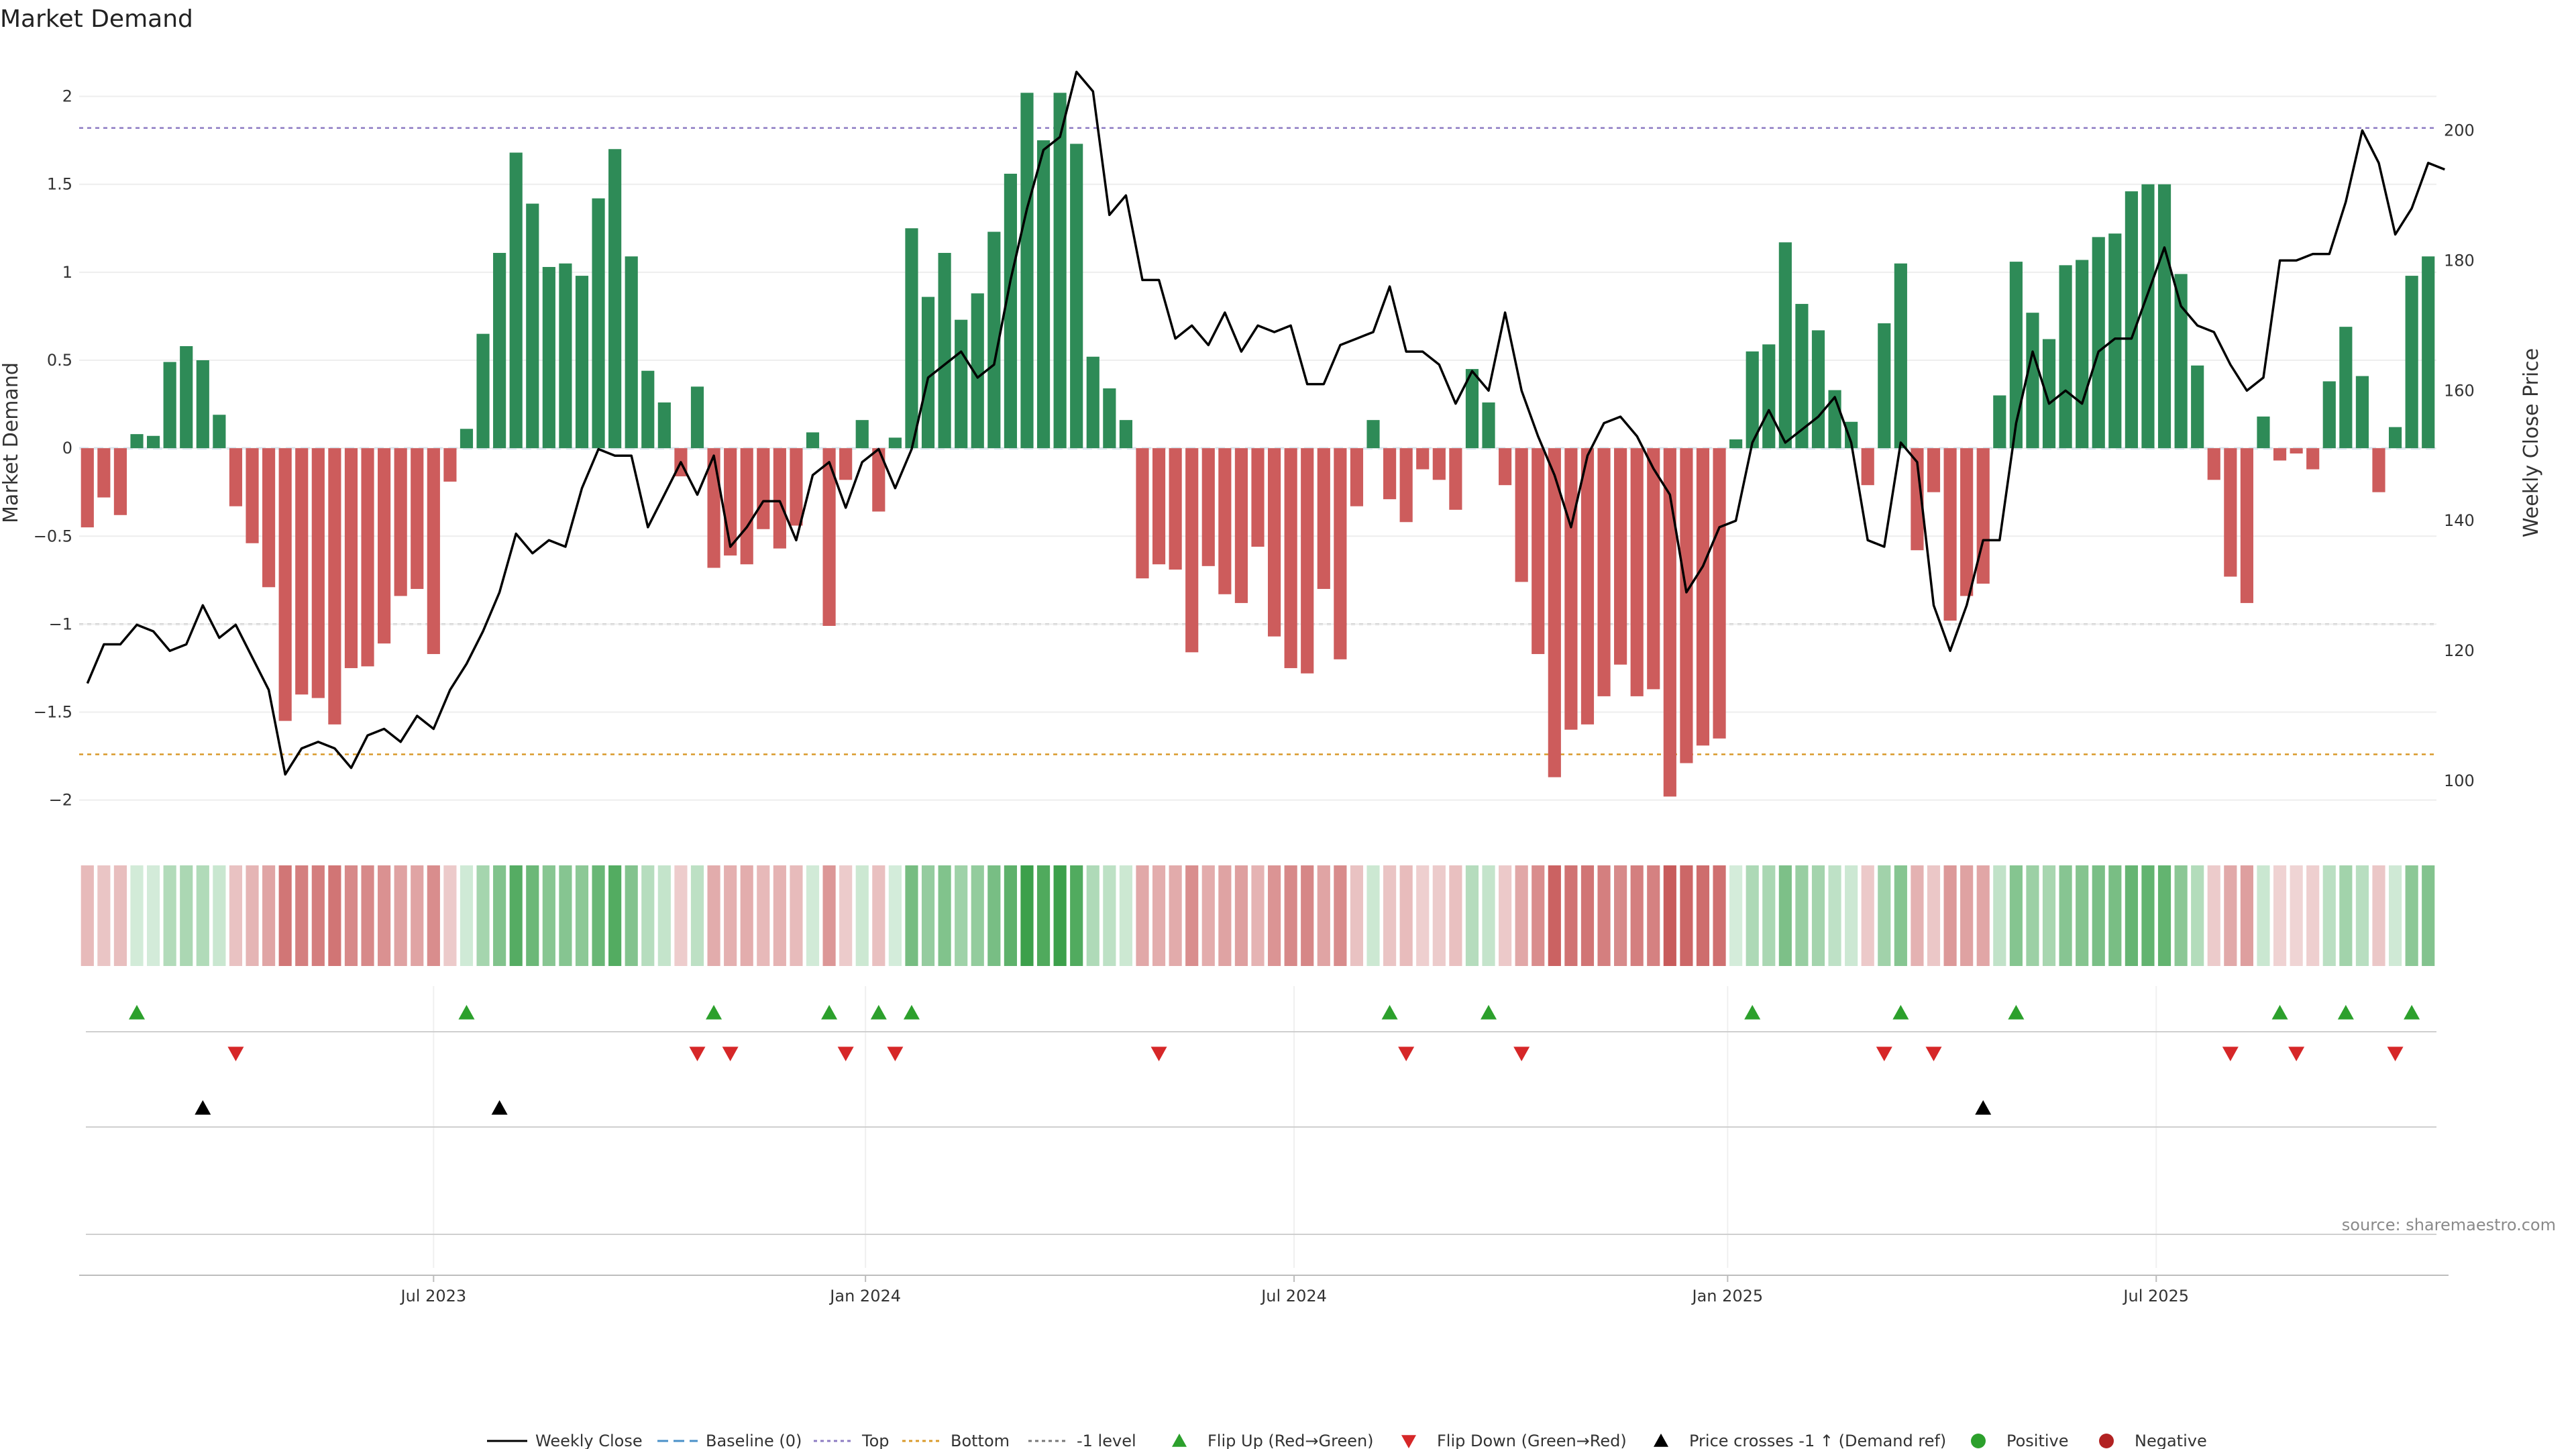 This screenshot has height=1449, width=2576. Describe the element at coordinates (67, 96) in the screenshot. I see `left-tick-label: 2` at that location.